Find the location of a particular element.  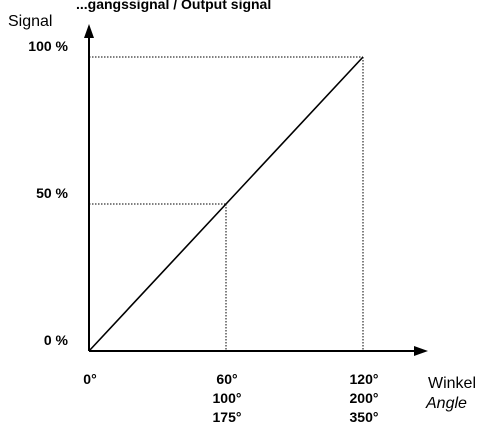

y-tick-label: 50 % is located at coordinates (52, 193).